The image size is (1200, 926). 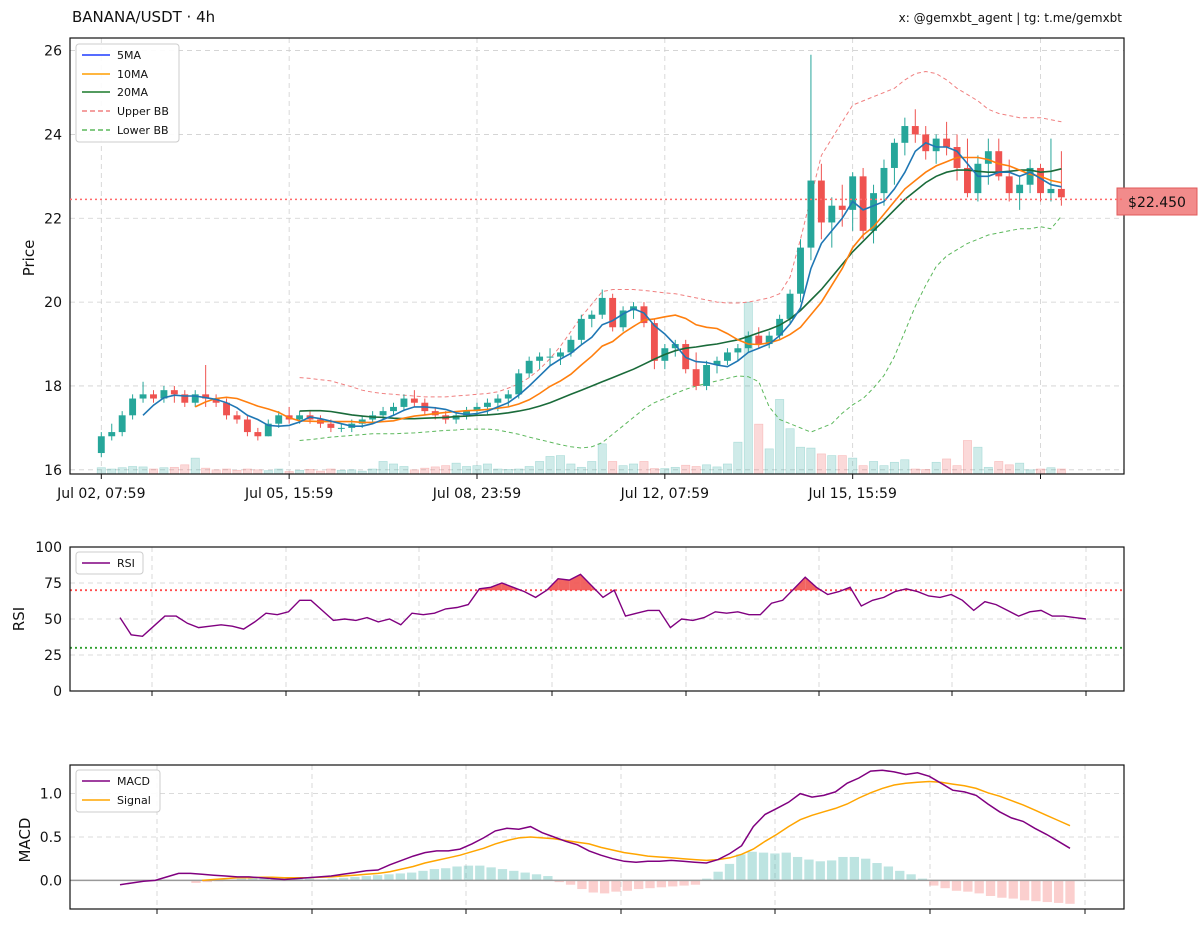 What do you see at coordinates (51, 838) in the screenshot?
I see `macd-y-axis: 0.0 0.5 1.0` at bounding box center [51, 838].